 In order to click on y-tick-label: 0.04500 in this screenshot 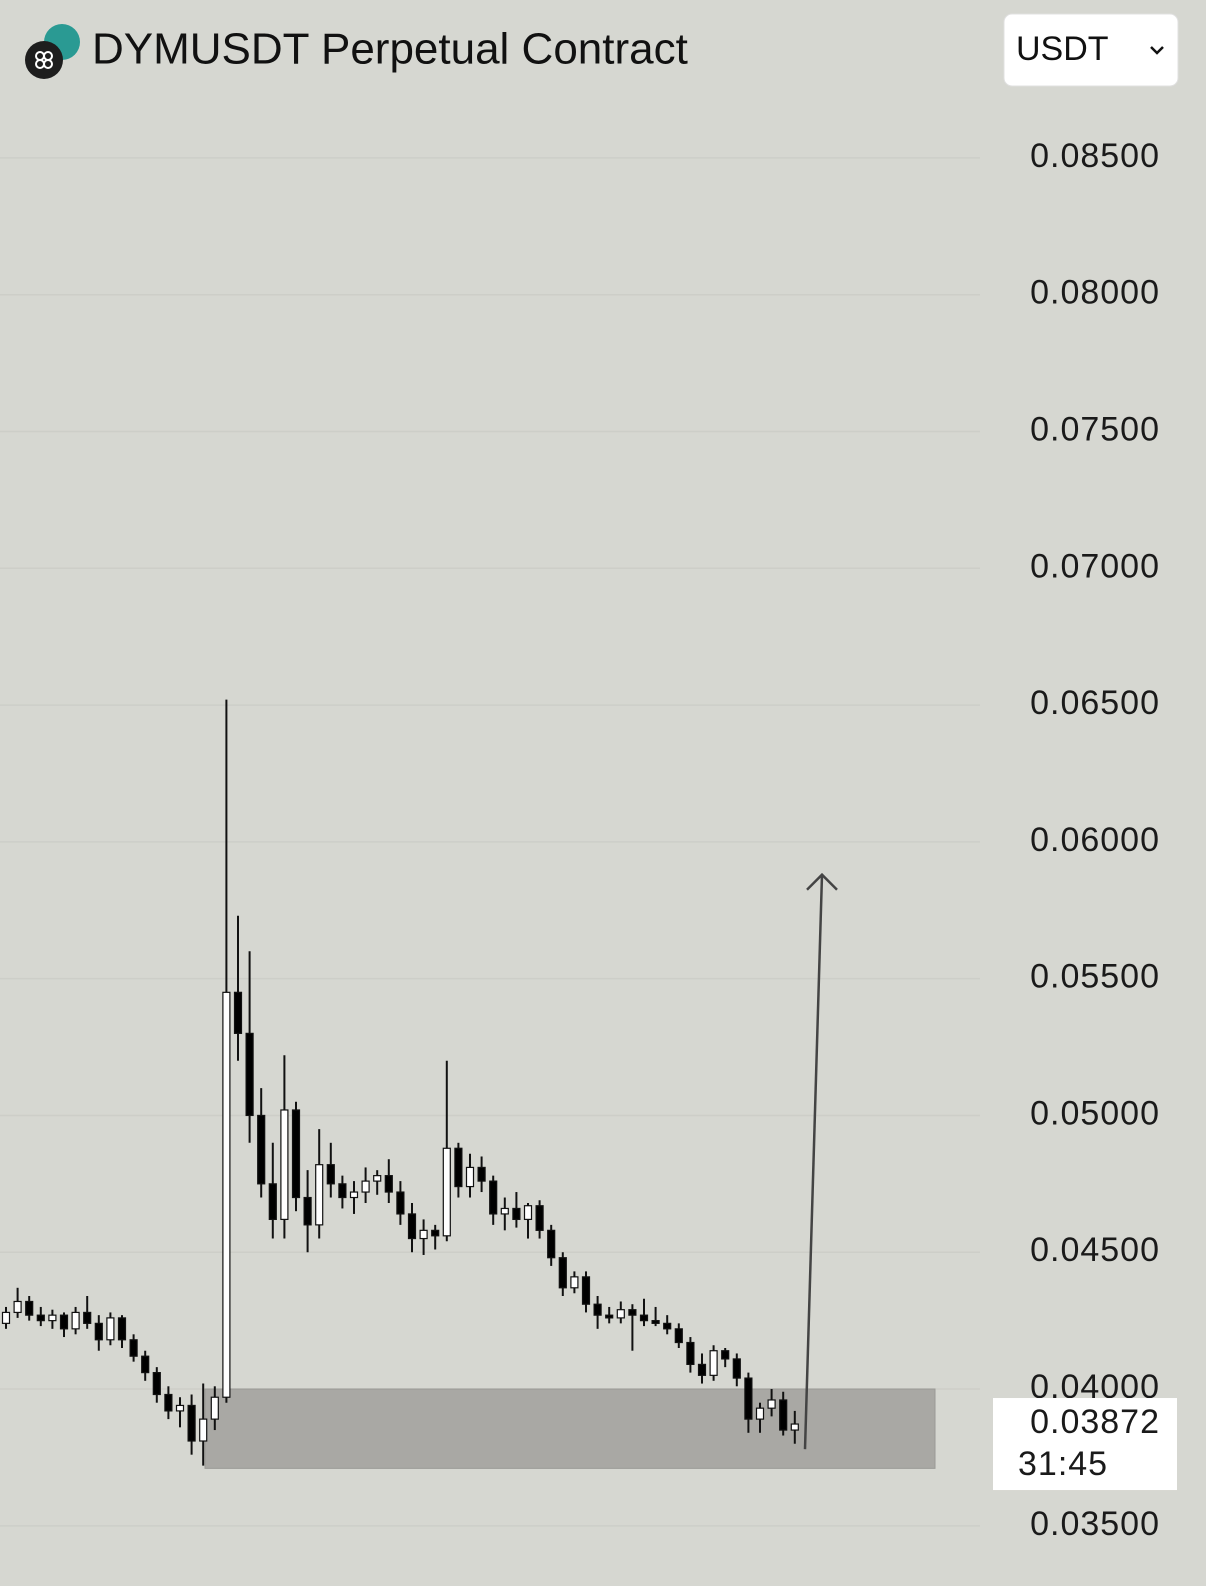, I will do `click(1095, 1250)`.